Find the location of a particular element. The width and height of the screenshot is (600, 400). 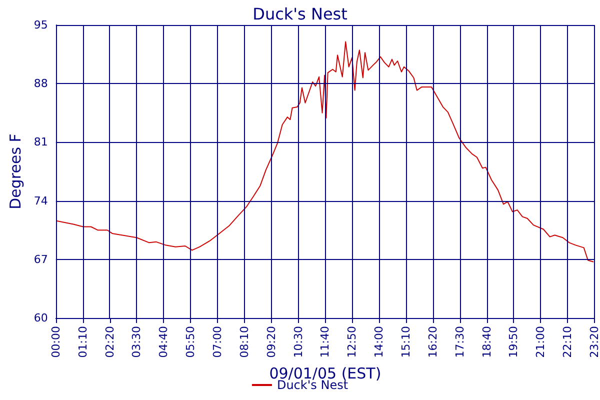

y-tick-label: 74 is located at coordinates (41, 201).